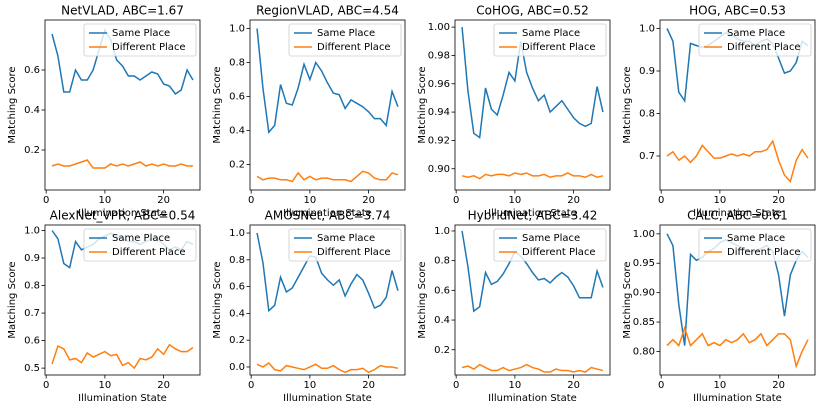 The height and width of the screenshot is (419, 830). What do you see at coordinates (237, 367) in the screenshot?
I see `y-tick-label: 0.0` at bounding box center [237, 367].